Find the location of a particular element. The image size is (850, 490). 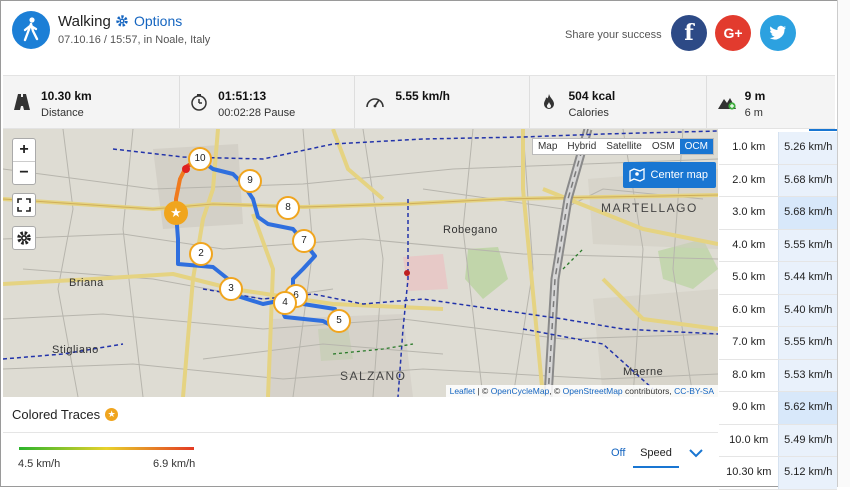

twitter-share-button is located at coordinates (778, 33).